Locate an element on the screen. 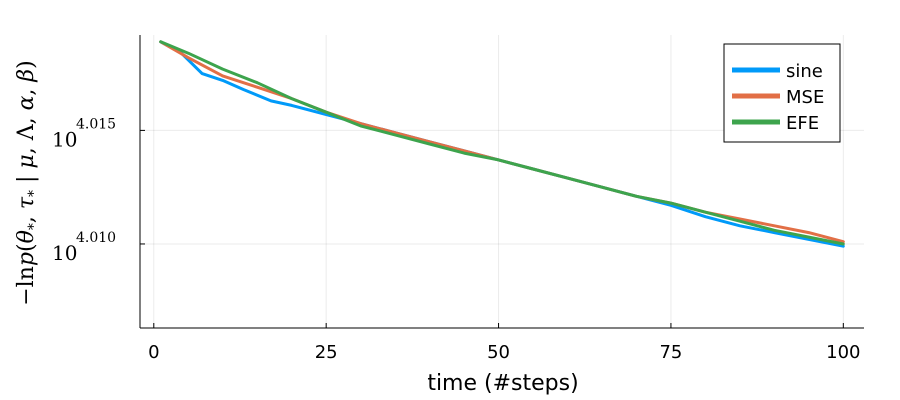  svg-text: −lnp(θ*, τ* | μ, Λ, α, β) is located at coordinates (28, 183).